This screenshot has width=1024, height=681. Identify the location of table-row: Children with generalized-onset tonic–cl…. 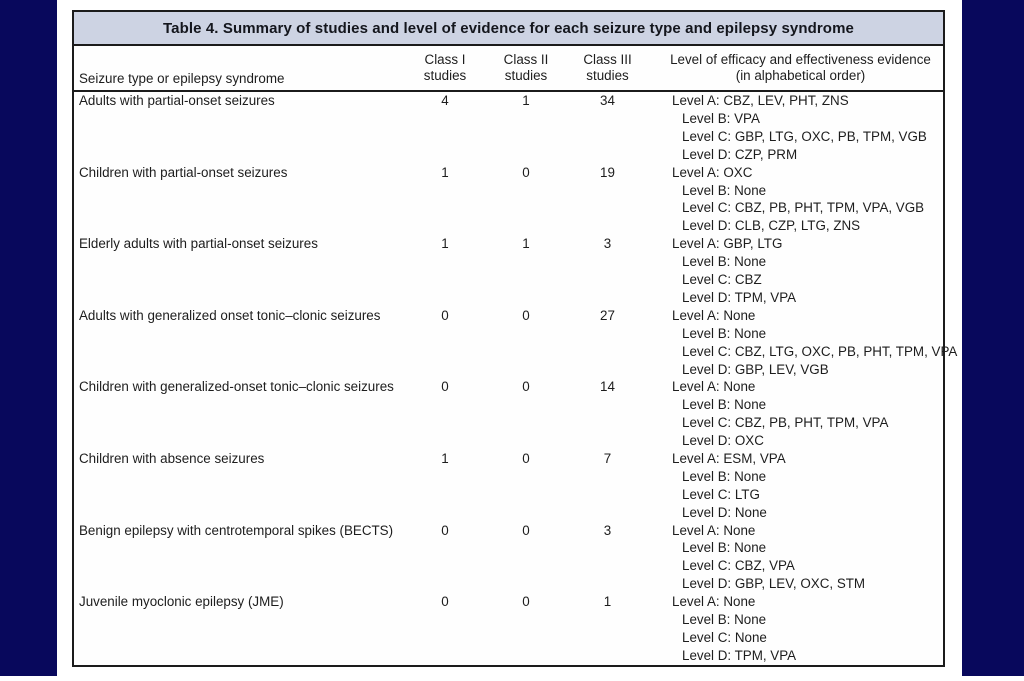
(508, 414).